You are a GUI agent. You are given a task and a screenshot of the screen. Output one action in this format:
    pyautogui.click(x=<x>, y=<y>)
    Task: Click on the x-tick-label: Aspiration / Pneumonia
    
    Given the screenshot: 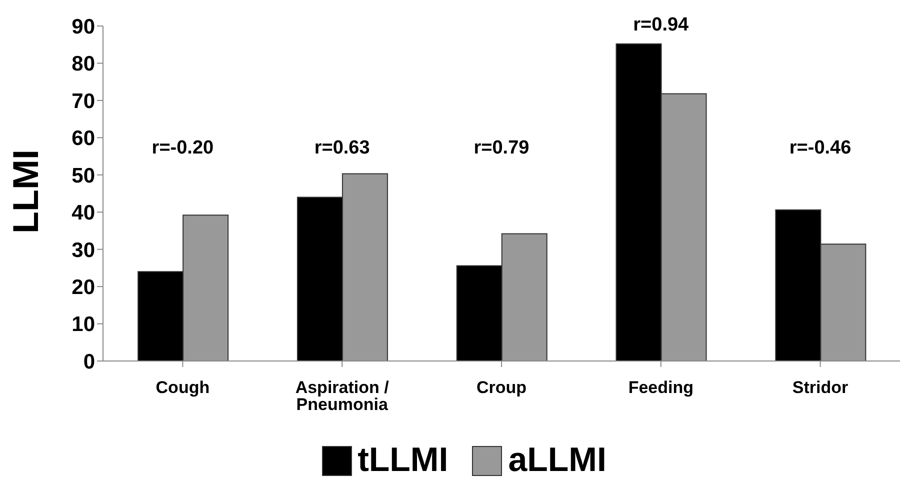 What is the action you would take?
    pyautogui.click(x=342, y=396)
    